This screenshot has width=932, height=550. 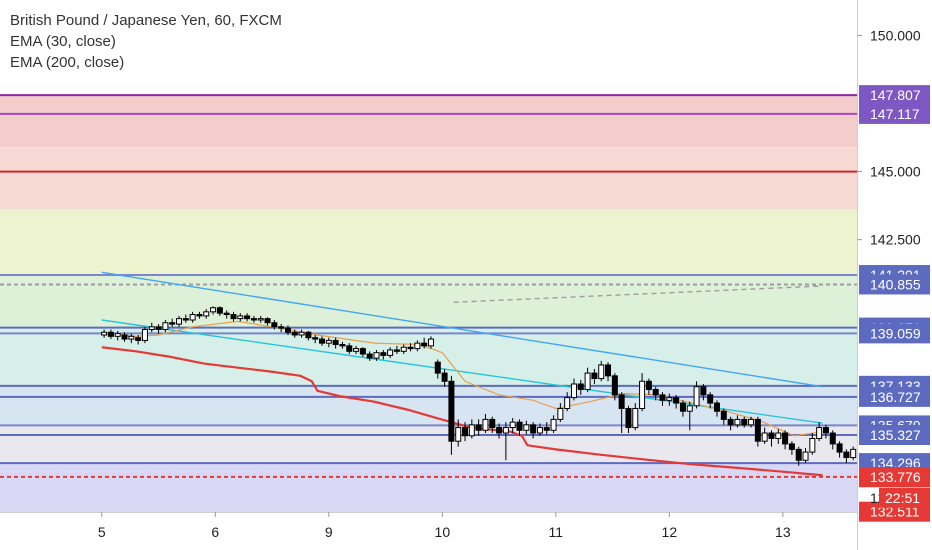 What do you see at coordinates (895, 284) in the screenshot?
I see `price-tag-4: 140.855` at bounding box center [895, 284].